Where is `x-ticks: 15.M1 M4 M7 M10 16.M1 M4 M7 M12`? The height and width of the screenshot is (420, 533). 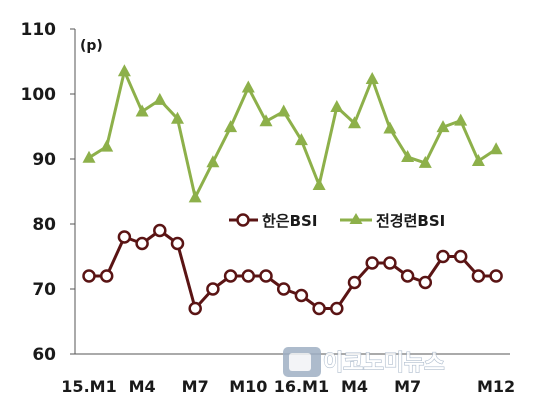
x-ticks: 15.M1 M4 M7 M10 16.M1 M4 M7 M12 is located at coordinates (288, 386).